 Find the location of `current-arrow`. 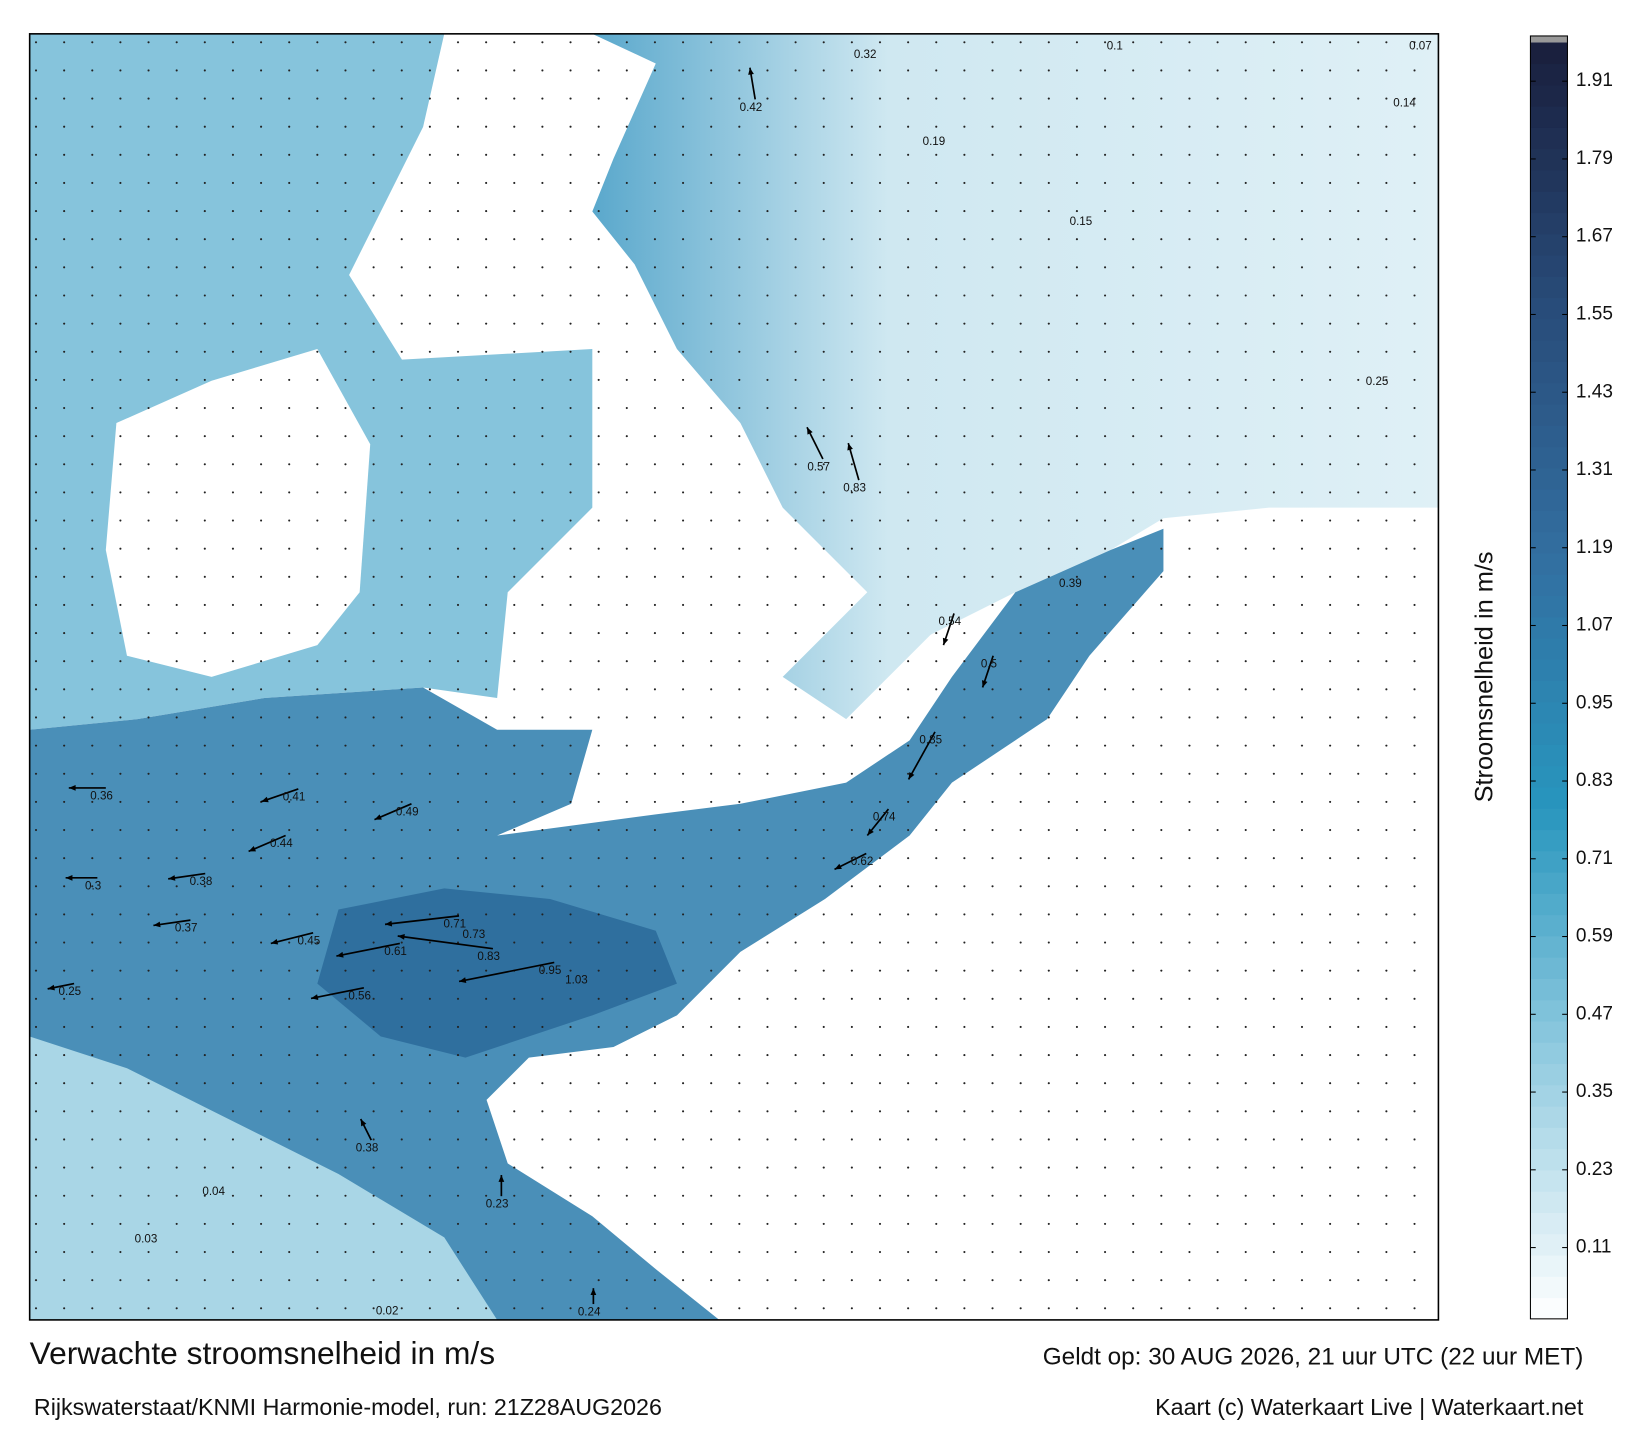

current-arrow is located at coordinates (337, 993).